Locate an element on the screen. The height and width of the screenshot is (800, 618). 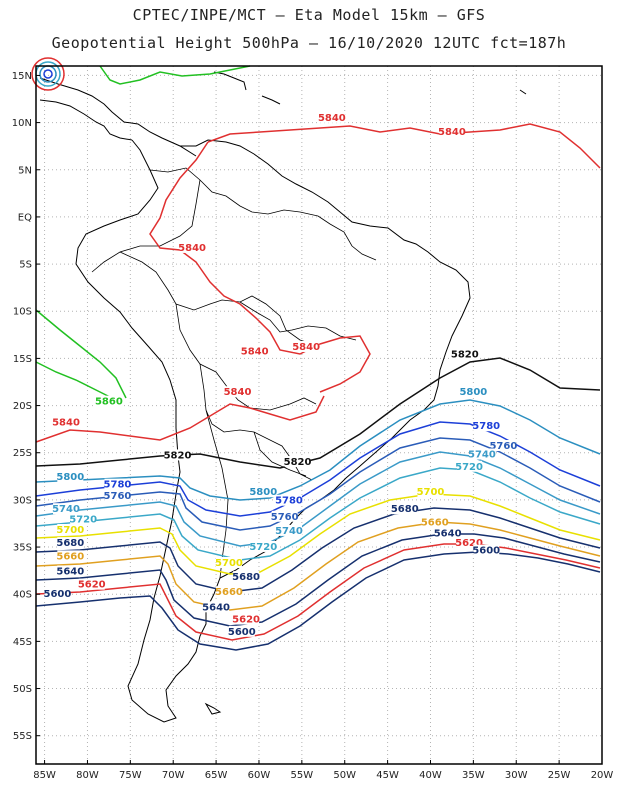
chart-title-line-1: CPTEC/INPE/MCT – Eta Model 15km – GFS is located at coordinates (309, 15).